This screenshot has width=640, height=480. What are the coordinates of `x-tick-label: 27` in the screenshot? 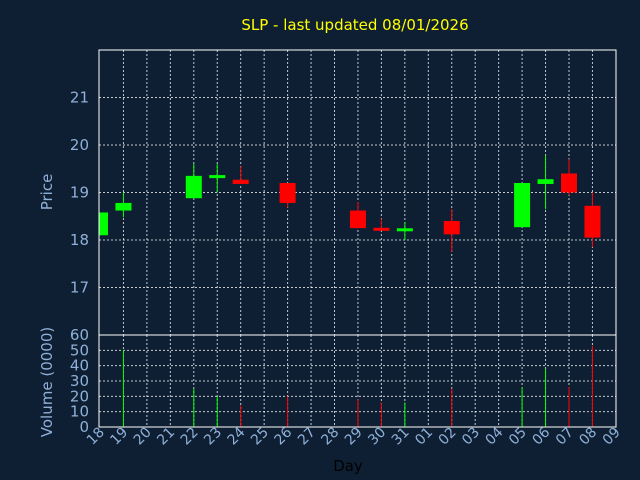 It's located at (307, 437).